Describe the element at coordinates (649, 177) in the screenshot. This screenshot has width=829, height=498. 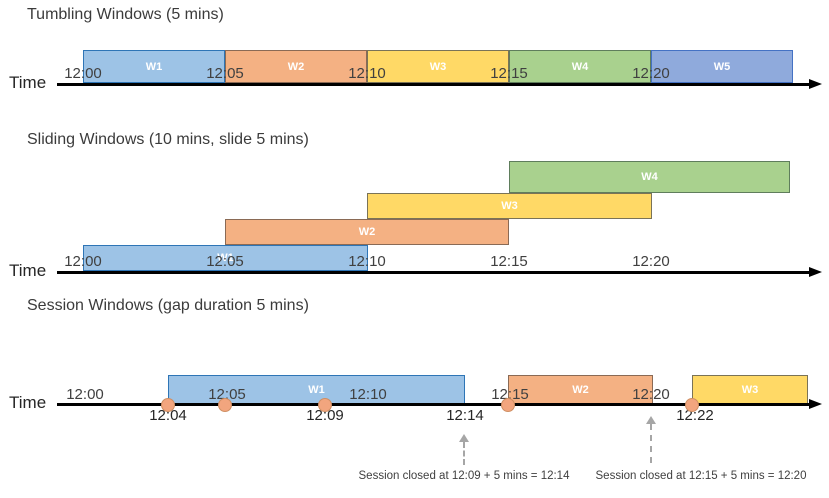
I see `sliding-window-w4: W4` at that location.